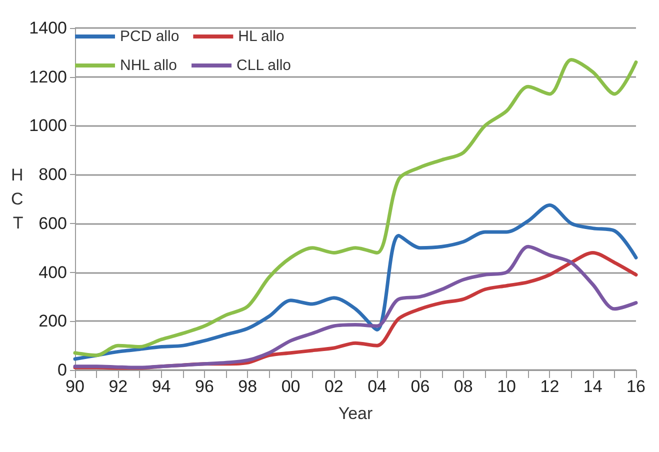 This screenshot has width=659, height=452. What do you see at coordinates (17, 199) in the screenshot?
I see `y-axis-title: HCT` at bounding box center [17, 199].